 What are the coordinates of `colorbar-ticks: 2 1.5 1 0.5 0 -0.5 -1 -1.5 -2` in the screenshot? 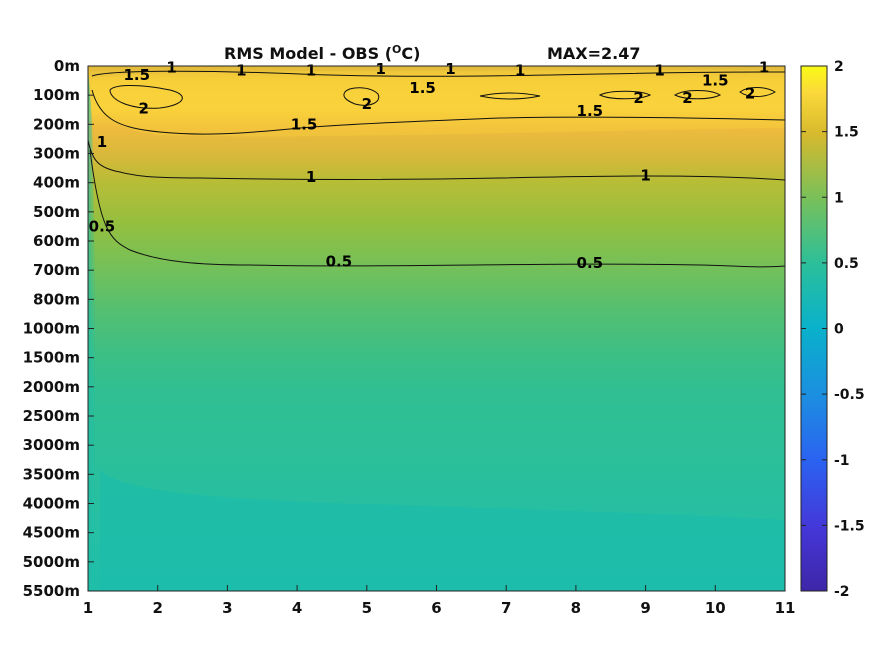 It's located at (833, 329).